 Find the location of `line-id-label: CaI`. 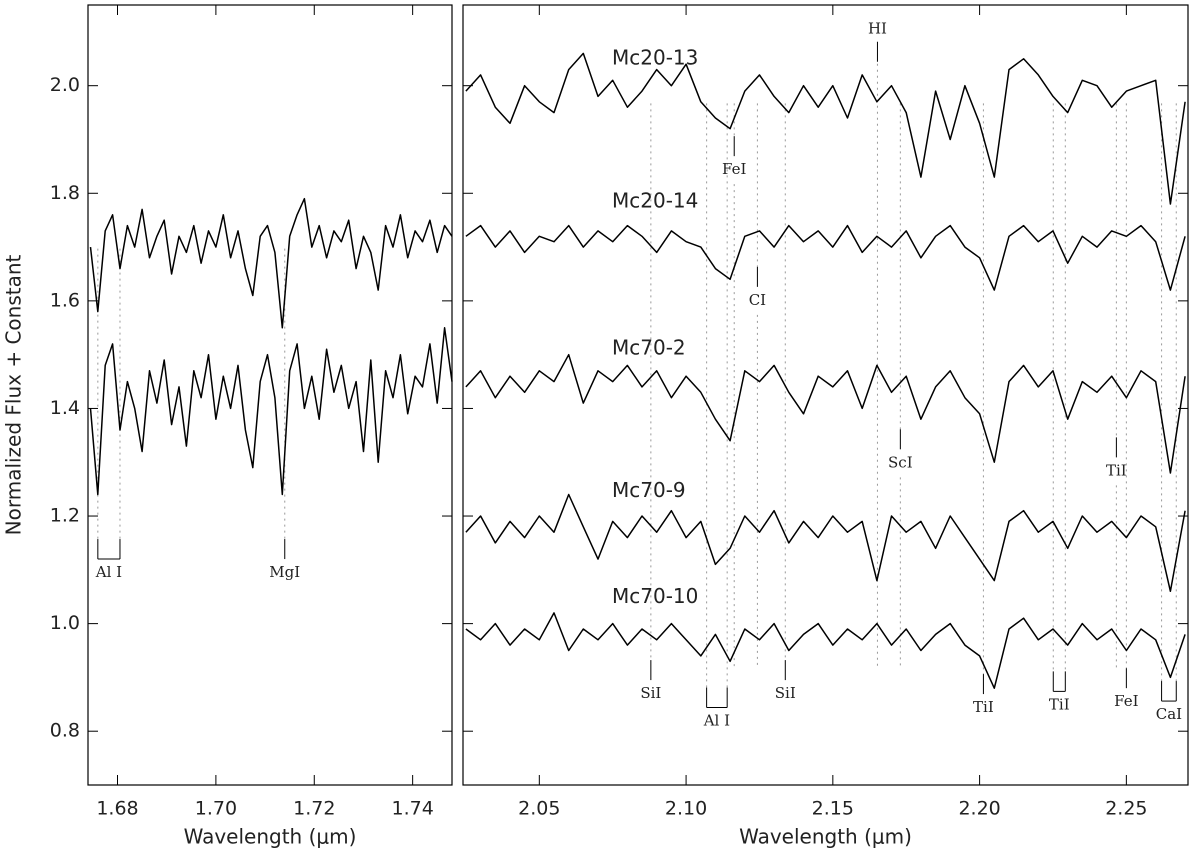

line-id-label: CaI is located at coordinates (1169, 714).